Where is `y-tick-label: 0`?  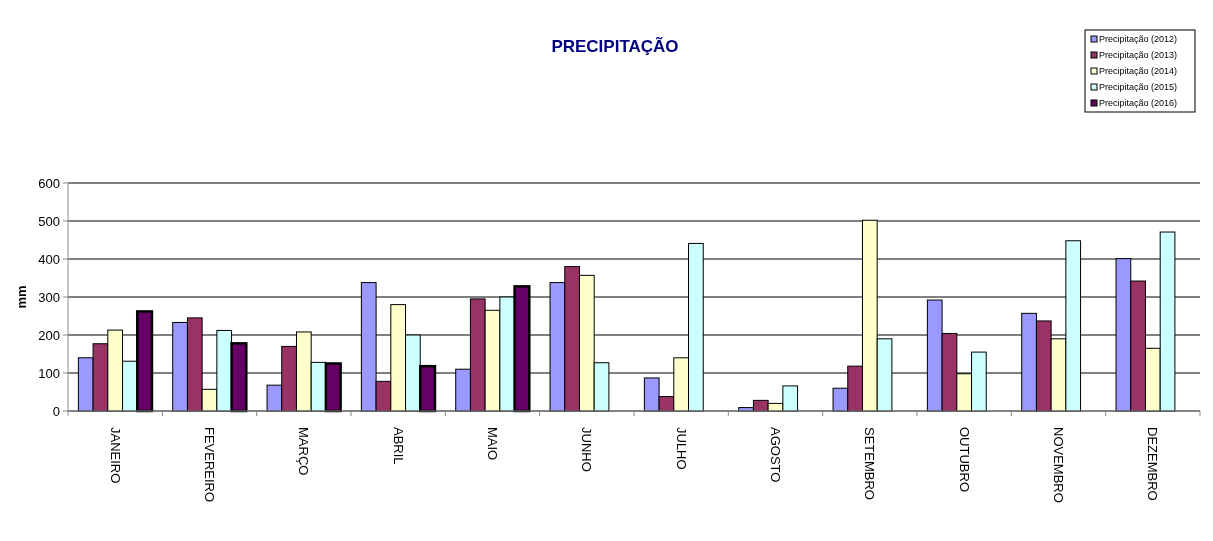 y-tick-label: 0 is located at coordinates (56, 411).